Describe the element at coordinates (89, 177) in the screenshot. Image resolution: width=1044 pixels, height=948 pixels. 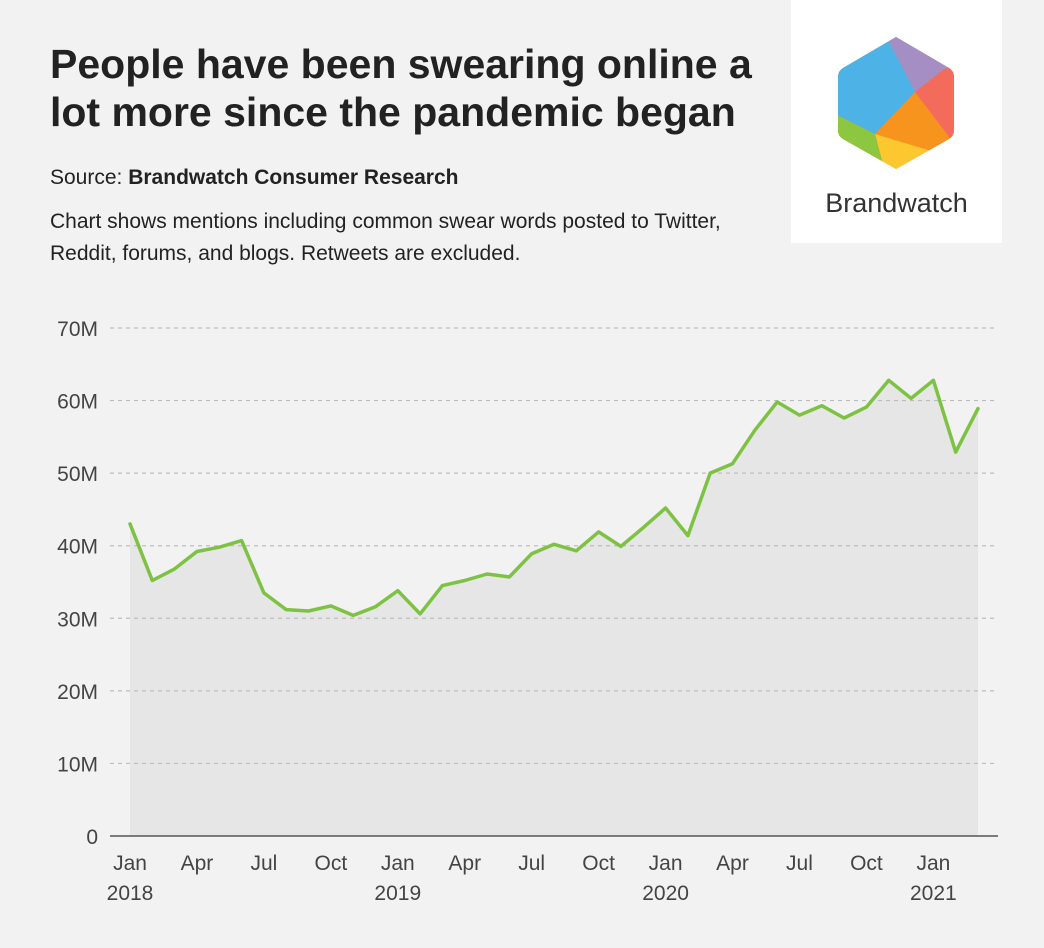
I see `source-prefix: Source:` at that location.